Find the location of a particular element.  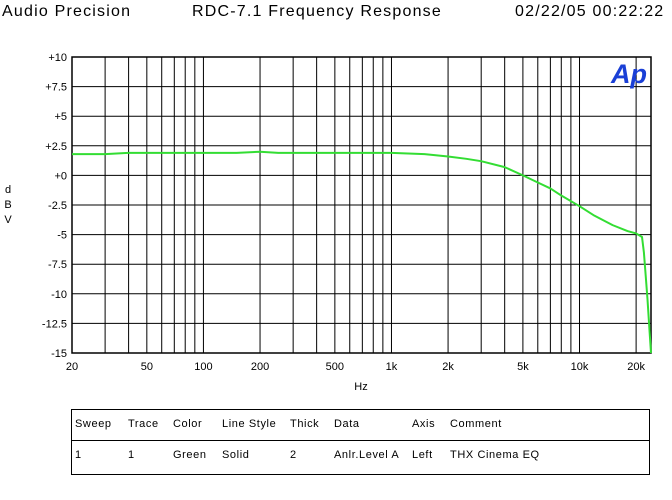

legend-cell-thick: 2 is located at coordinates (293, 455).